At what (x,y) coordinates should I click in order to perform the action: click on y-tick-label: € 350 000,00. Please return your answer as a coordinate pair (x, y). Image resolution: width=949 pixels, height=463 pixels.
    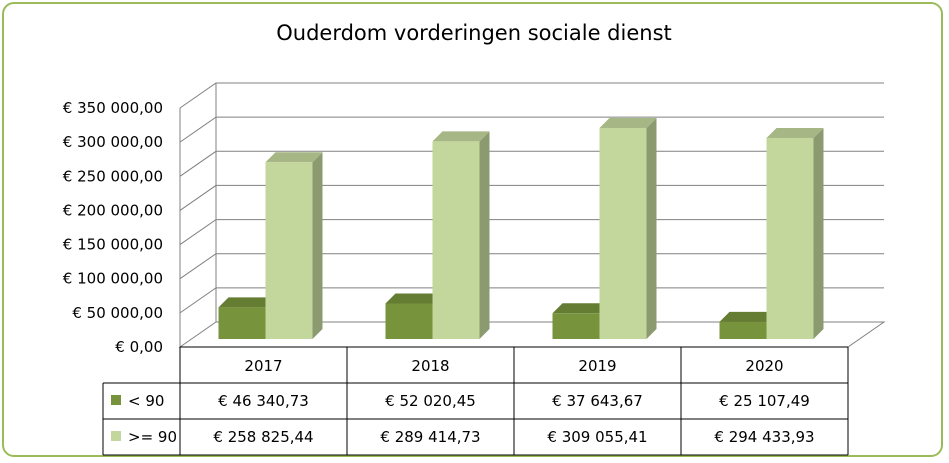
    Looking at the image, I should click on (113, 108).